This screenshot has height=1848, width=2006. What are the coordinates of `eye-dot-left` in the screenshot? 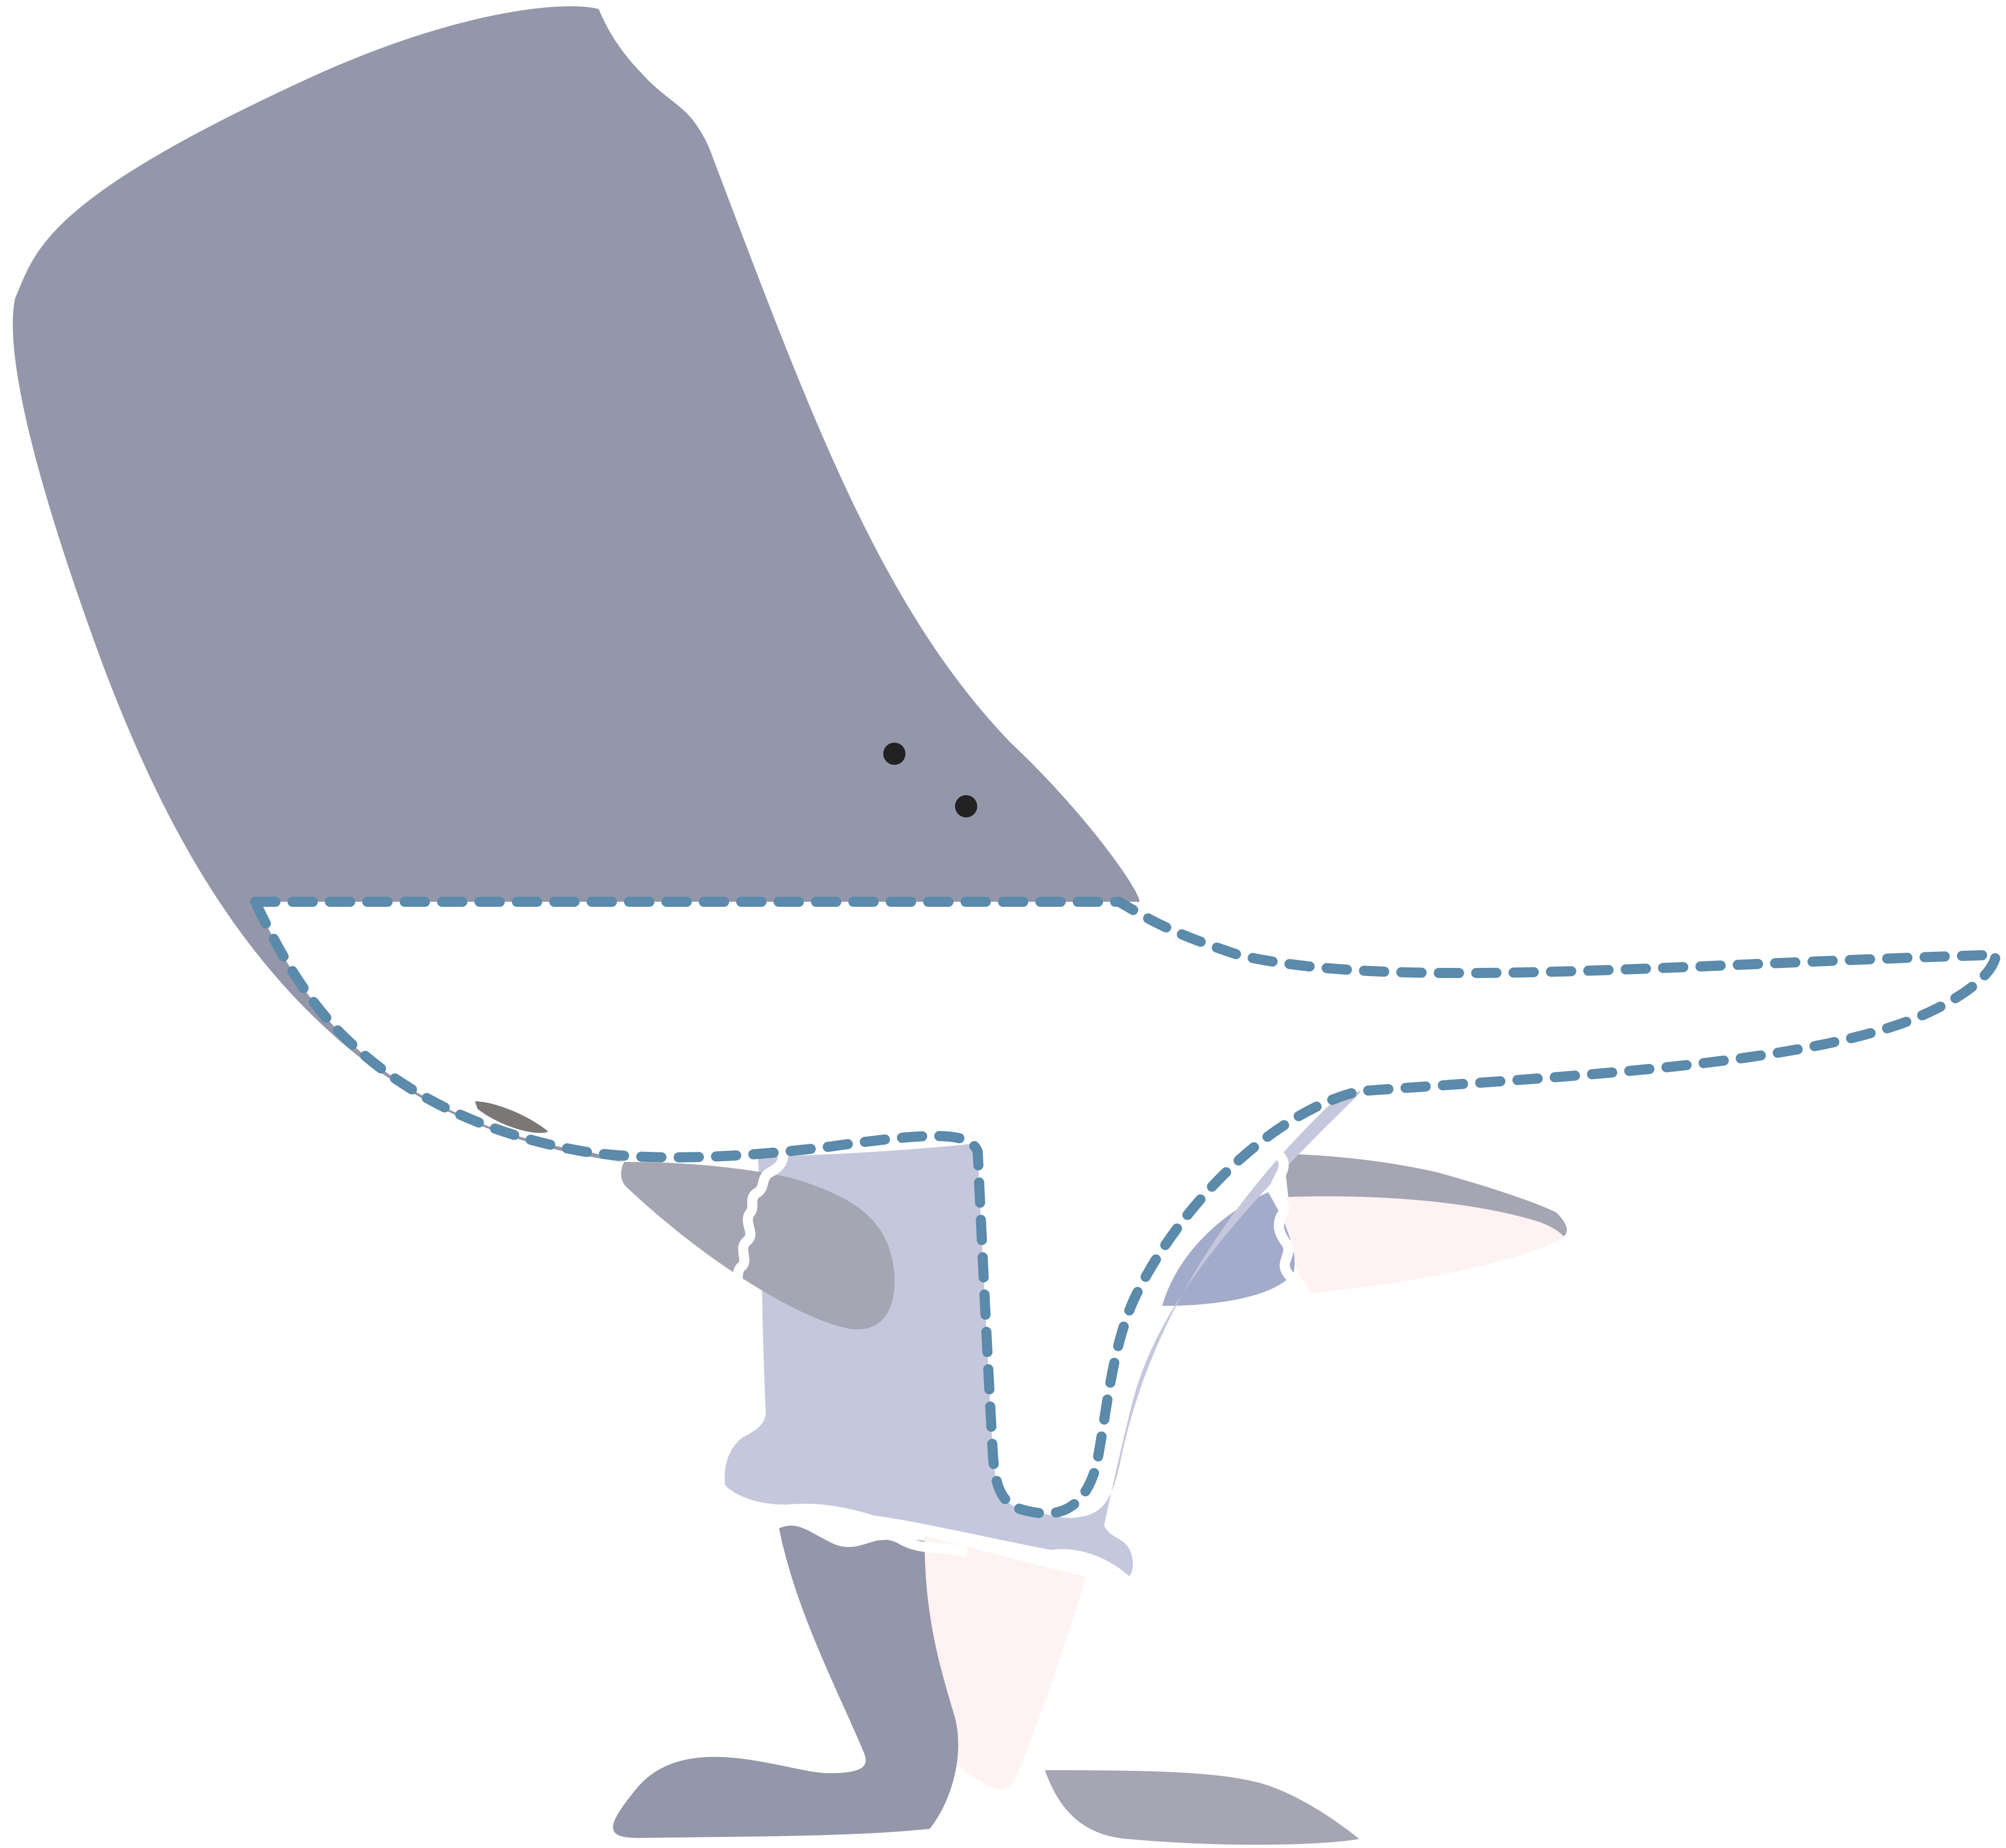 It's located at (894, 754).